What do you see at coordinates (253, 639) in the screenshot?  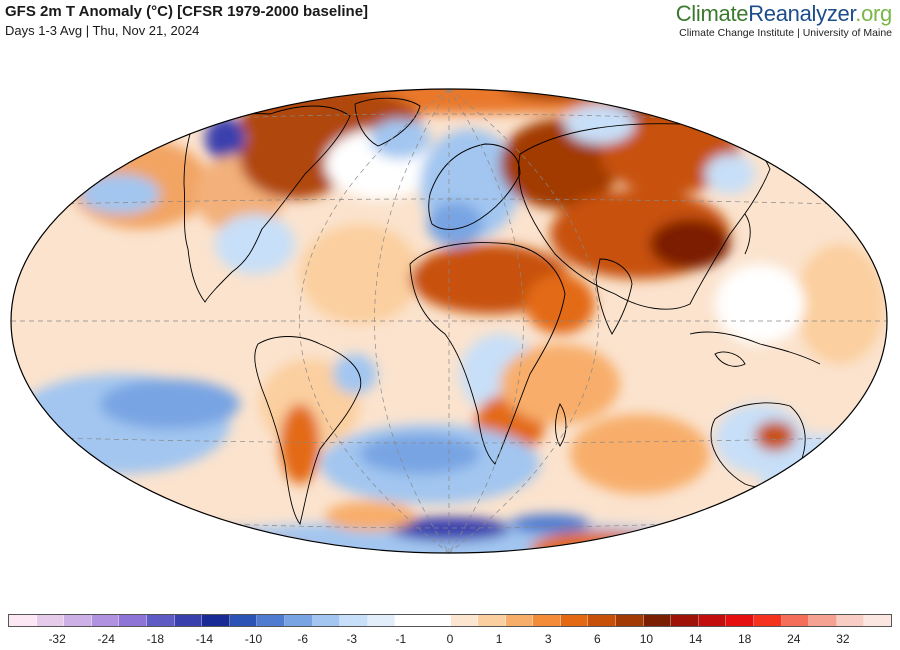 I see `colorbar-tick-label: -10` at bounding box center [253, 639].